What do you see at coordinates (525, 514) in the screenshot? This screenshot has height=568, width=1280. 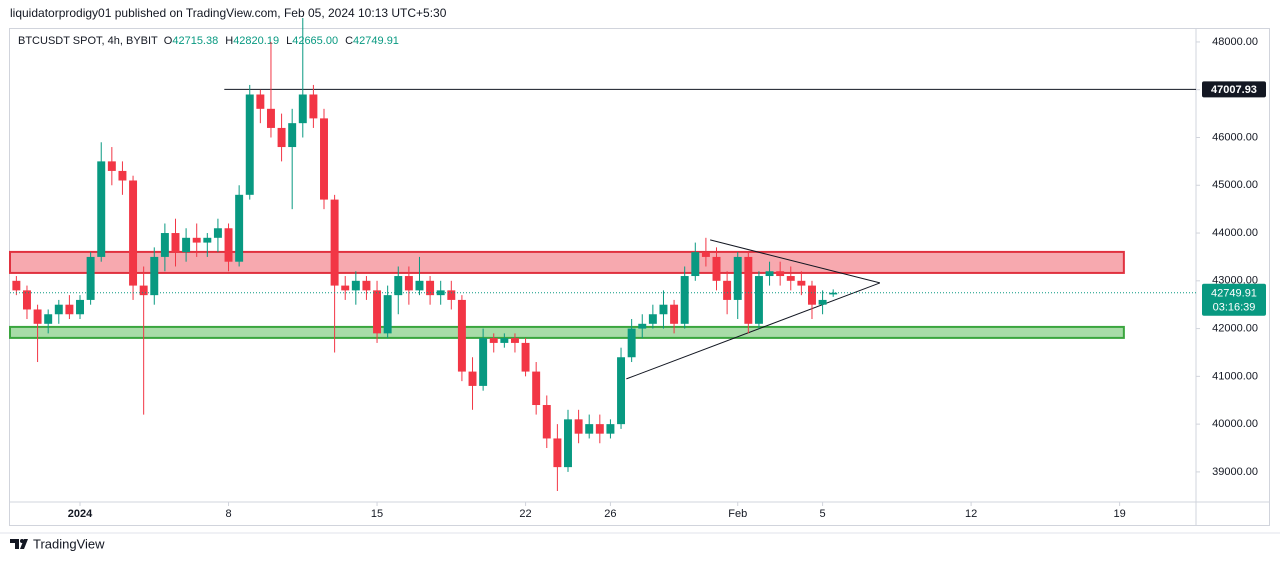 I see `x-tick-label: 22` at bounding box center [525, 514].